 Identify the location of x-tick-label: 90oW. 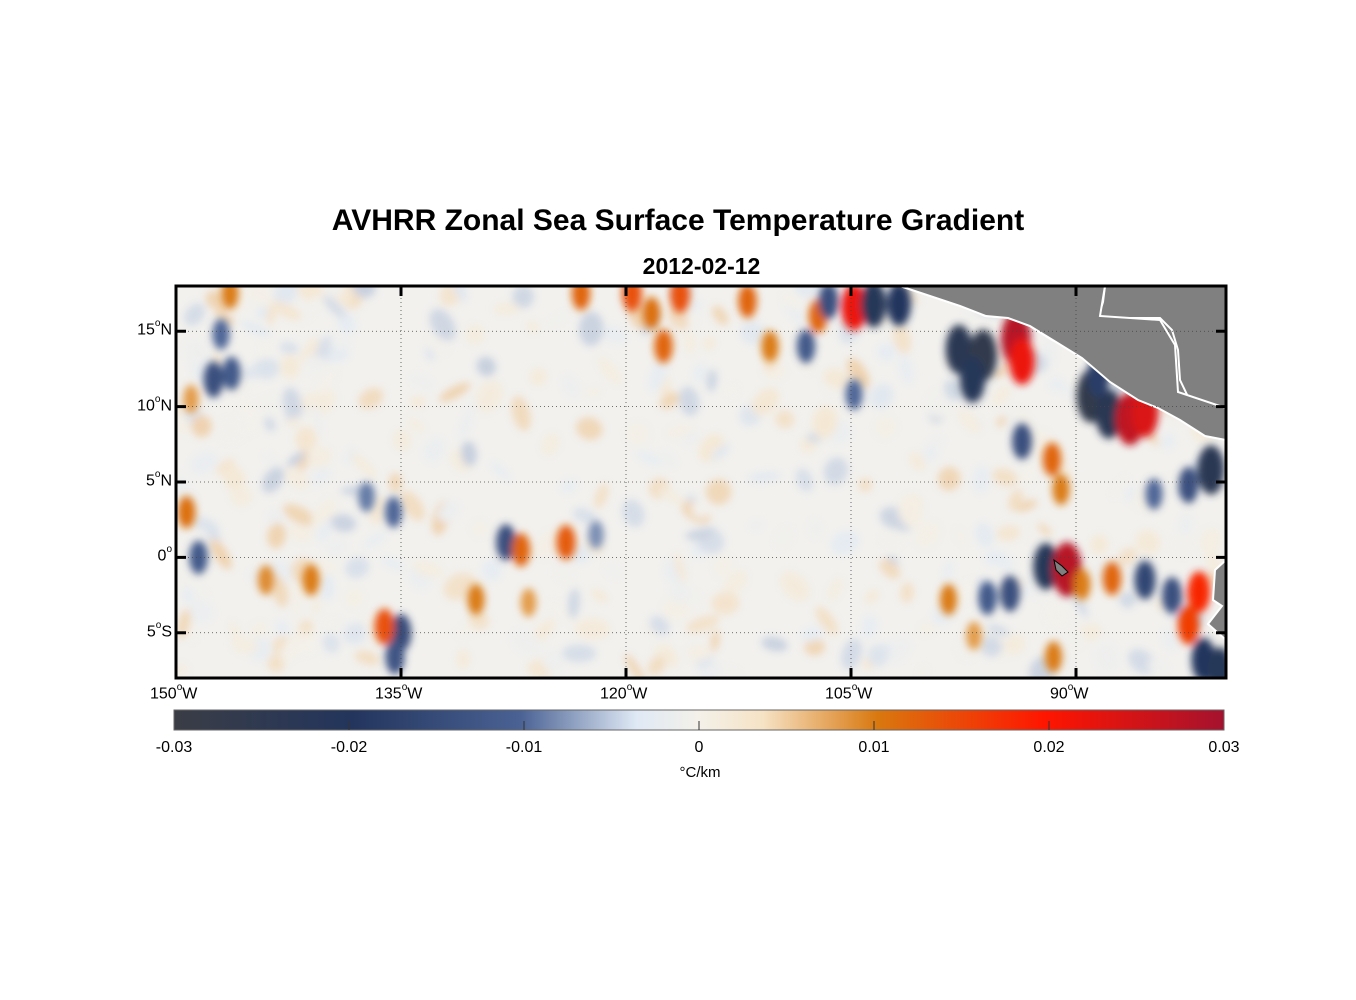
(1069, 692).